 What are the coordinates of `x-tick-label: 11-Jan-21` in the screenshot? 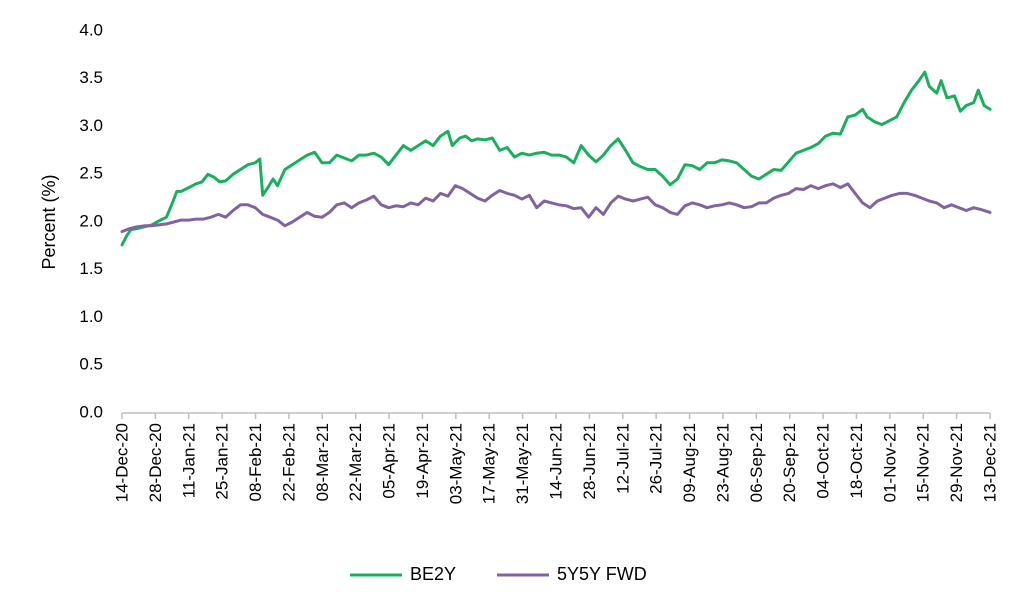 It's located at (188, 460).